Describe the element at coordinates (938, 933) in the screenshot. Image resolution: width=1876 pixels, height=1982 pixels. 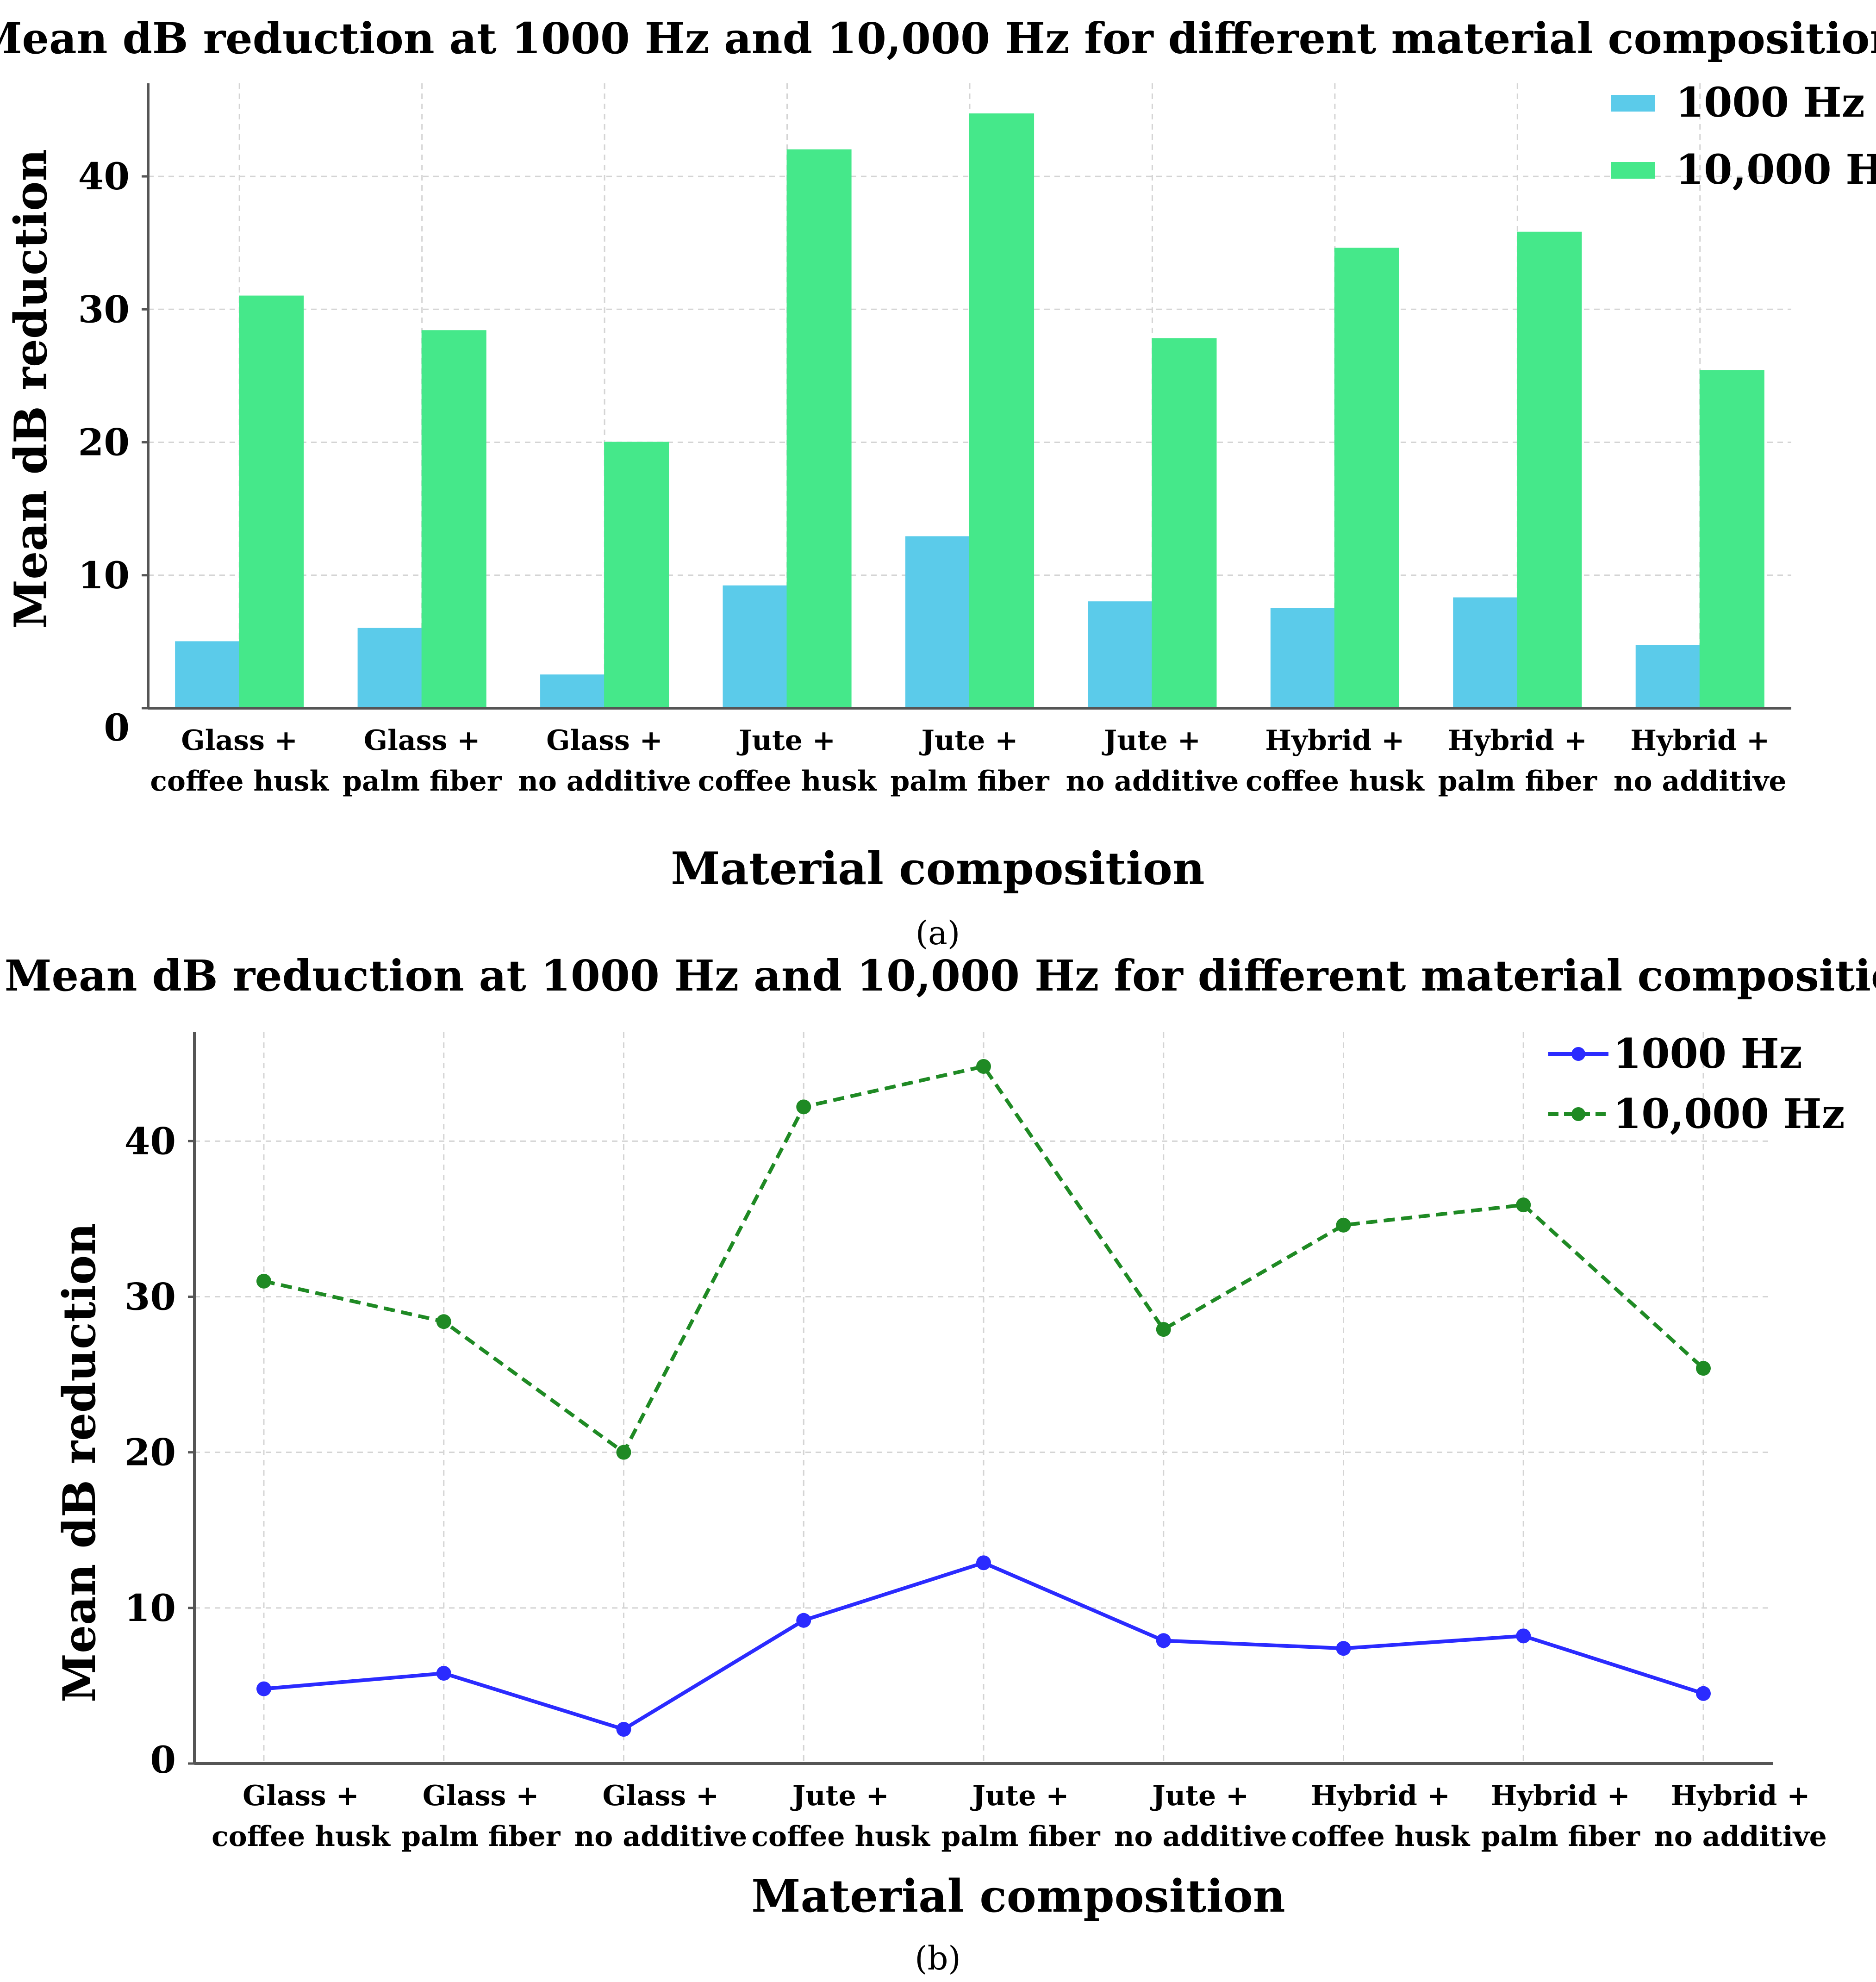
I see `panel-label: (a)` at that location.